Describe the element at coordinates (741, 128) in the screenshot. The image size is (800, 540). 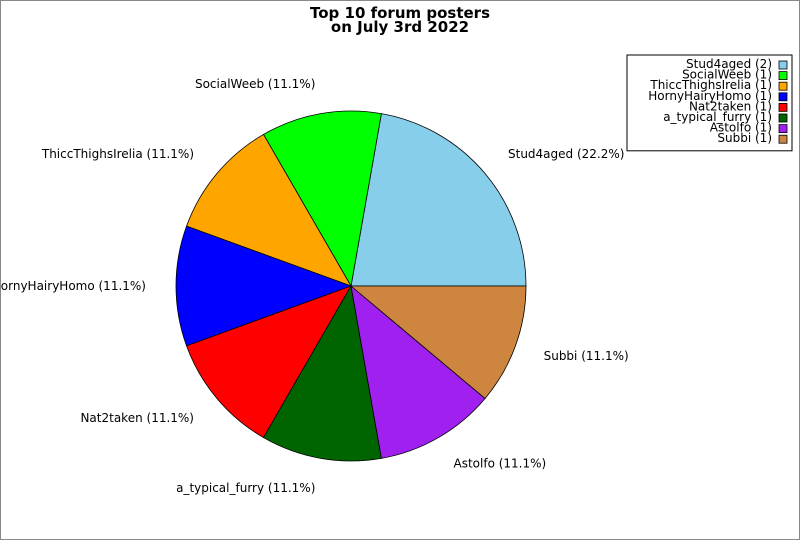
I see `legend-entry-astolfo: Astolfo (1)` at that location.